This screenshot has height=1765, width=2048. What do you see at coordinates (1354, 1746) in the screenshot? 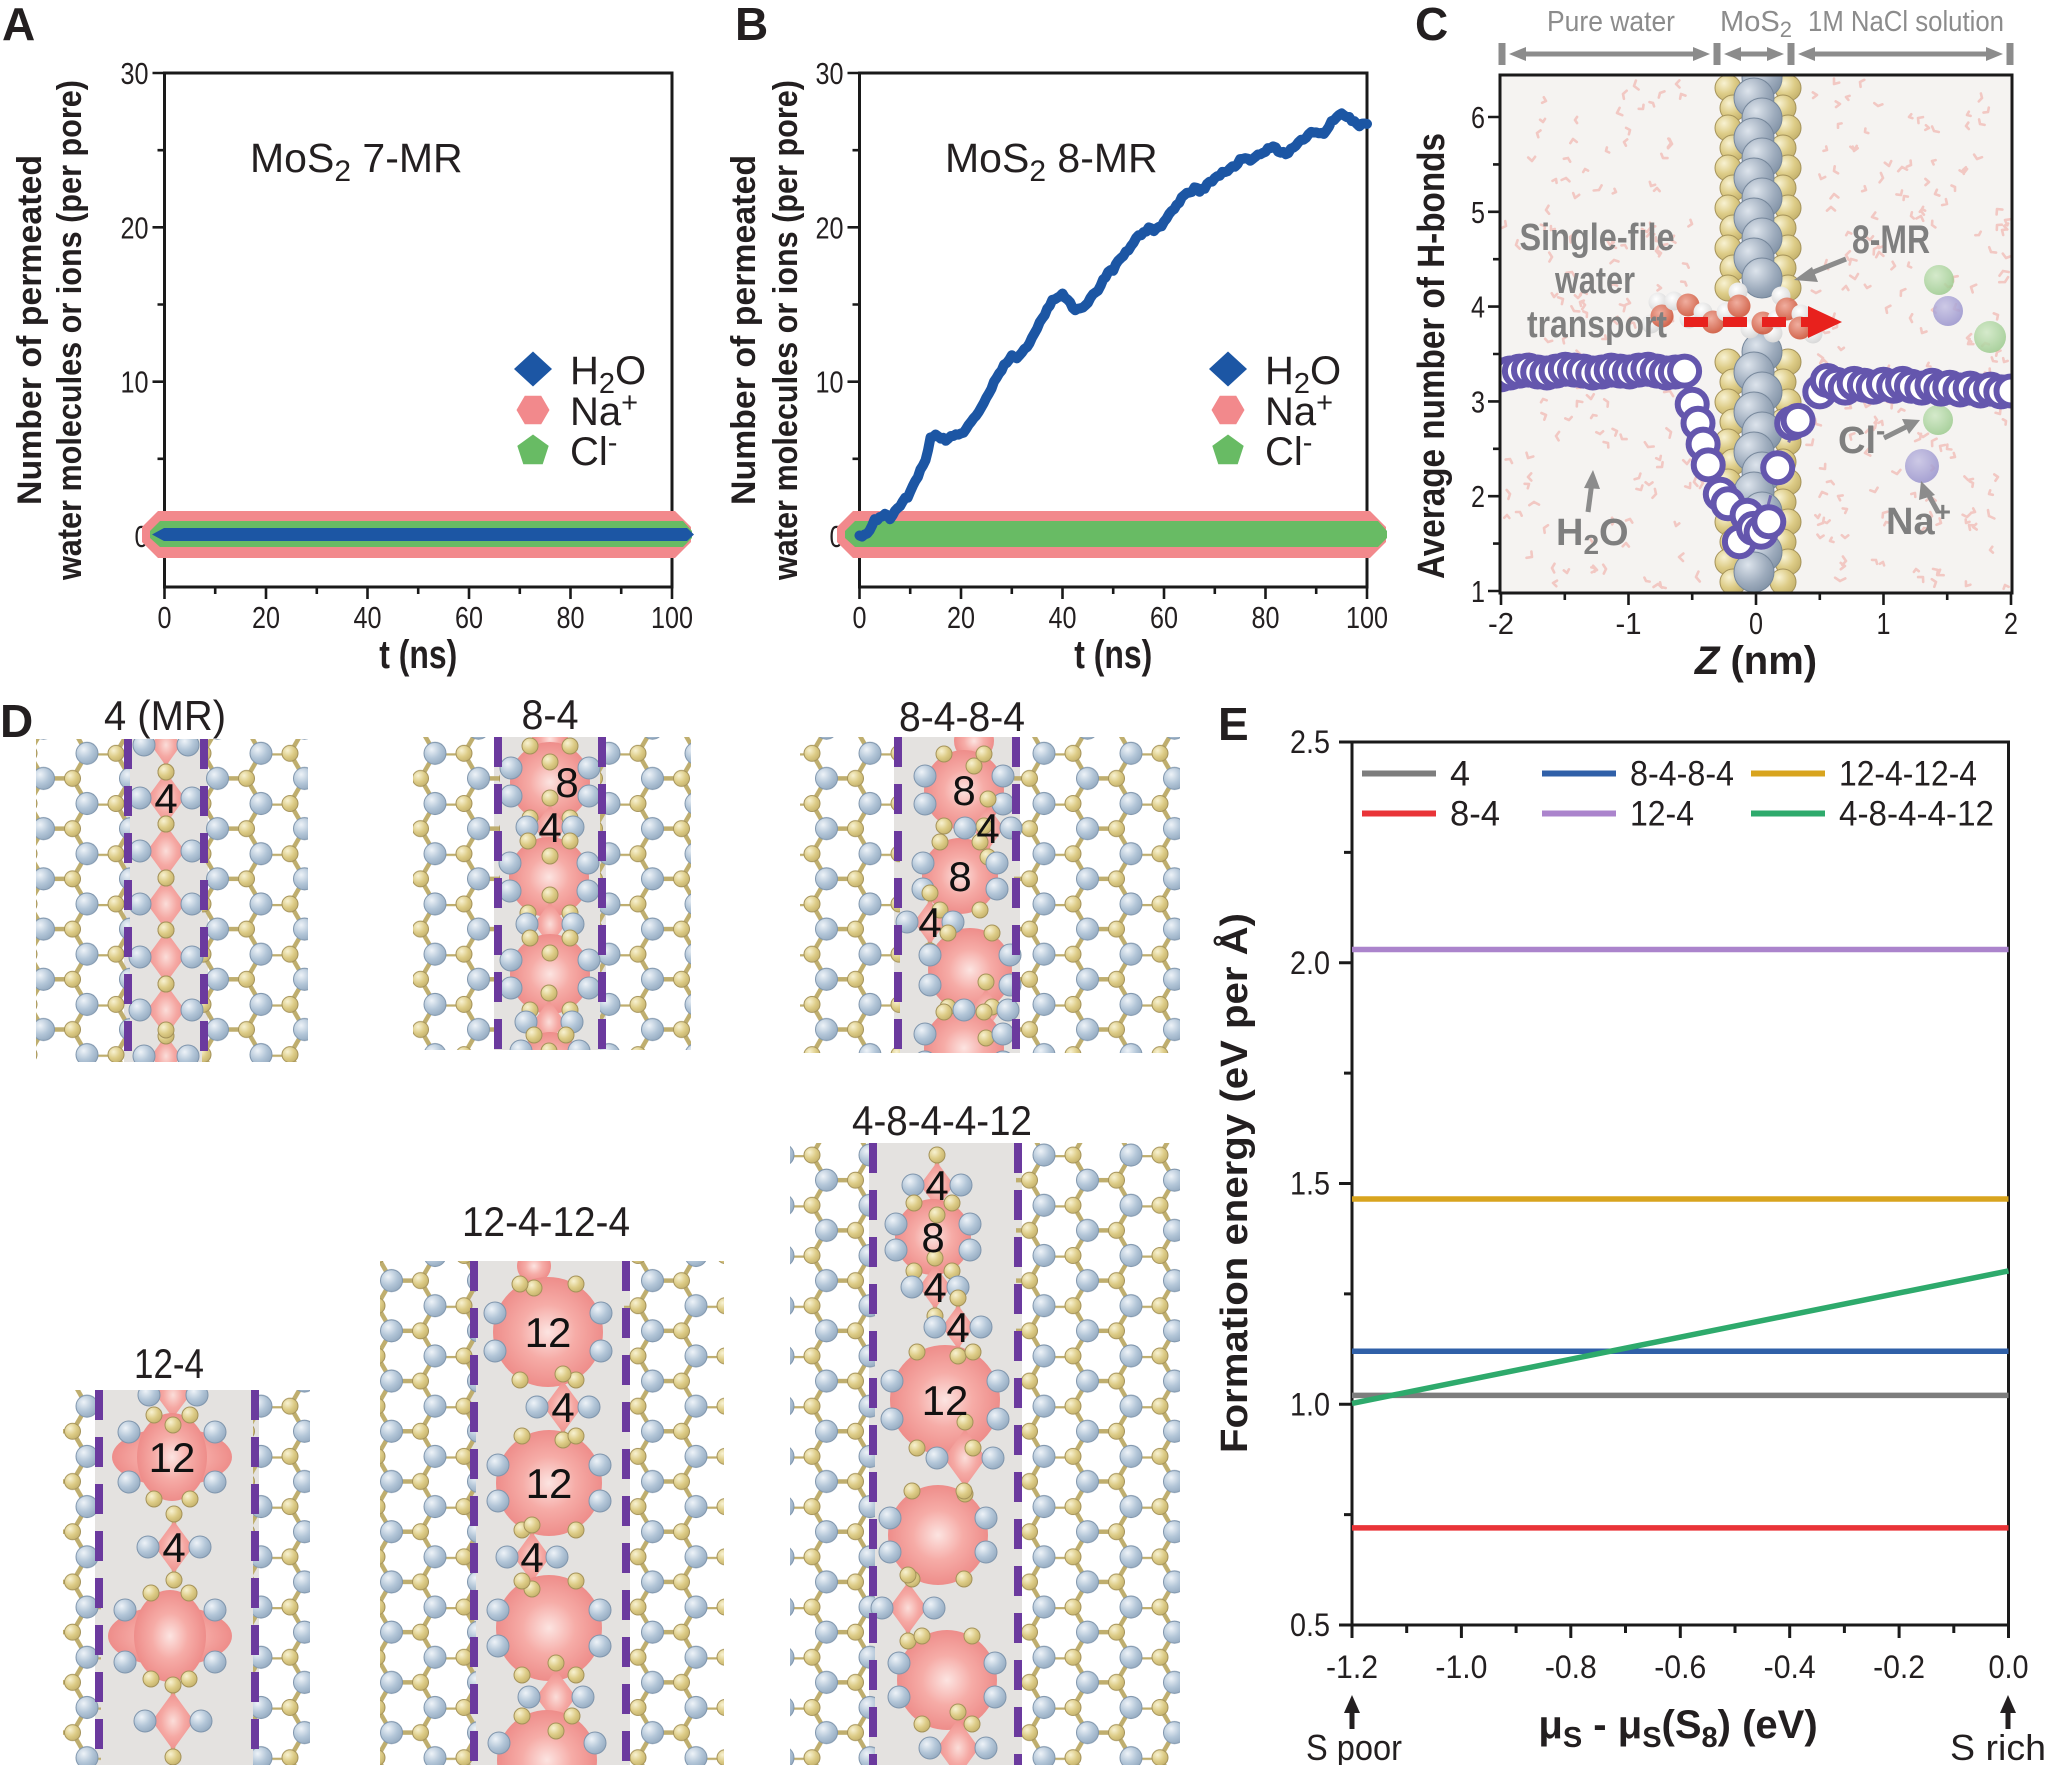
I see `svg-text: S poor` at bounding box center [1354, 1746].